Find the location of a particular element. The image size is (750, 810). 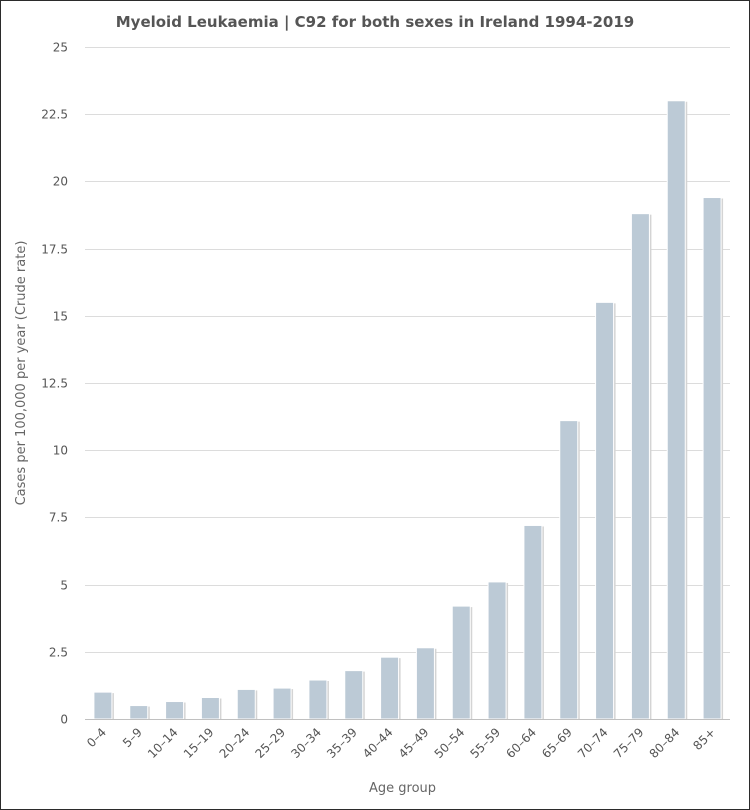

x-tick-label: 65–69 is located at coordinates (557, 743).